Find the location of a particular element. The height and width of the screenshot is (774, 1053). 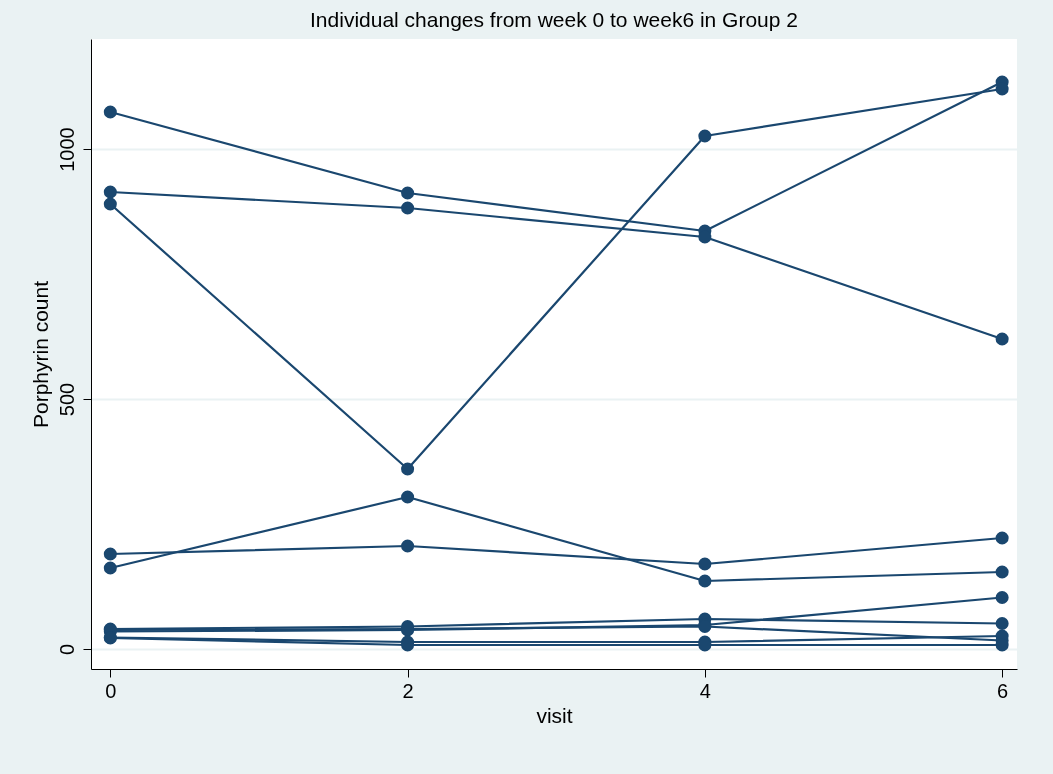

x-axis-title: visit is located at coordinates (554, 715).